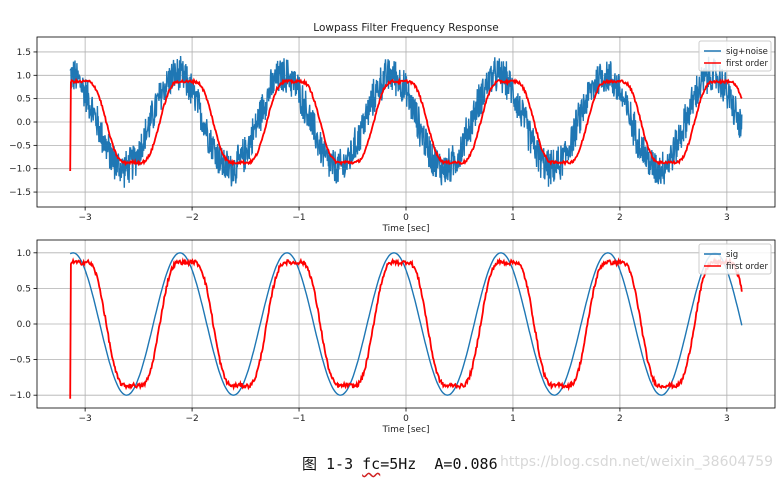 The image size is (784, 480). I want to click on y-tick-label: −1.5, so click(20, 193).